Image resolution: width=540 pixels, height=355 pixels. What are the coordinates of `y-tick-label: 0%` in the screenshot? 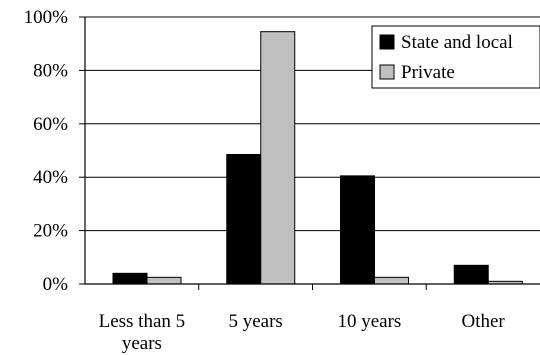 It's located at (56, 284).